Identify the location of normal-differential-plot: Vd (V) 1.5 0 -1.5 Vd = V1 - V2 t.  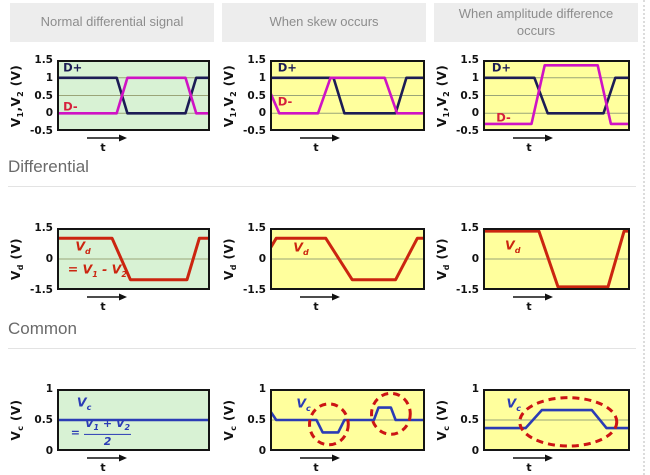
(111, 271).